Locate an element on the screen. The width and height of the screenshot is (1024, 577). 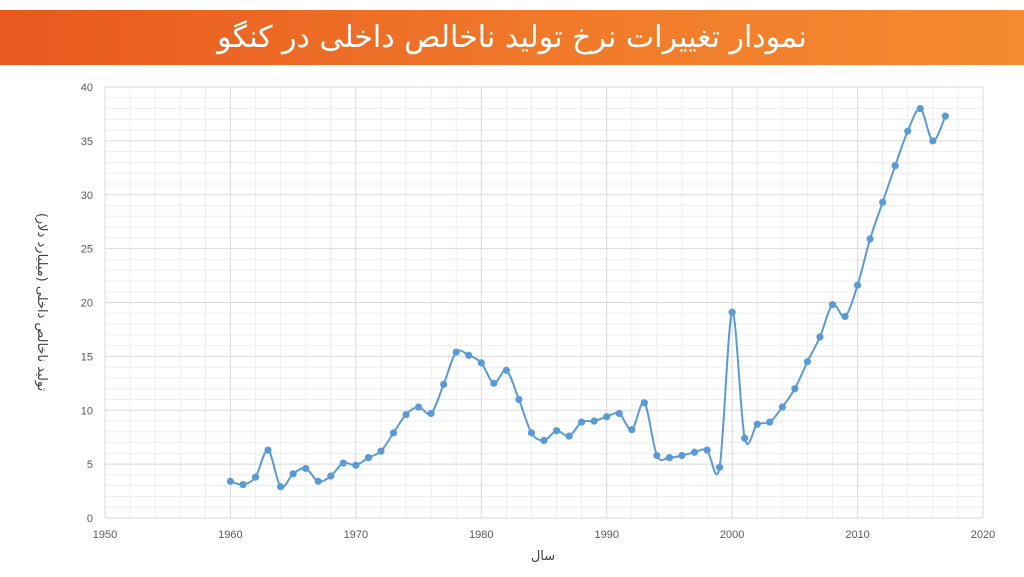
data-point-1962 is located at coordinates (255, 477).